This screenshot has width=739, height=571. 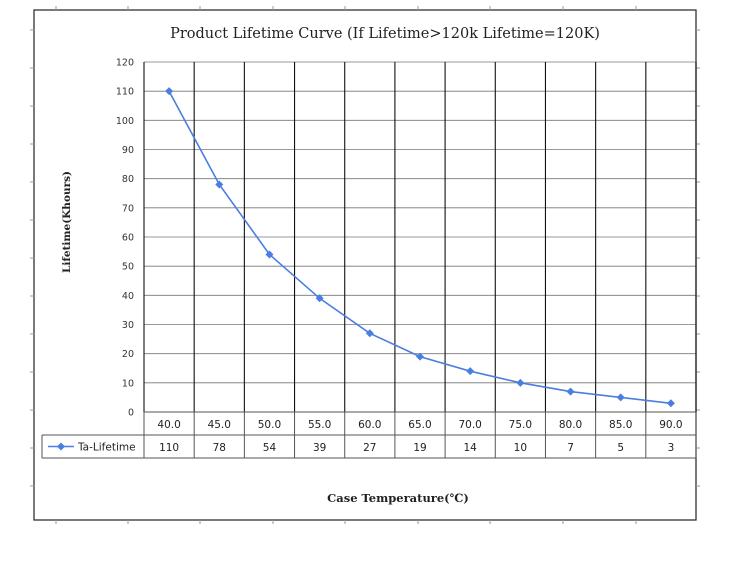 I want to click on data-table-value: 27, so click(x=369, y=448).